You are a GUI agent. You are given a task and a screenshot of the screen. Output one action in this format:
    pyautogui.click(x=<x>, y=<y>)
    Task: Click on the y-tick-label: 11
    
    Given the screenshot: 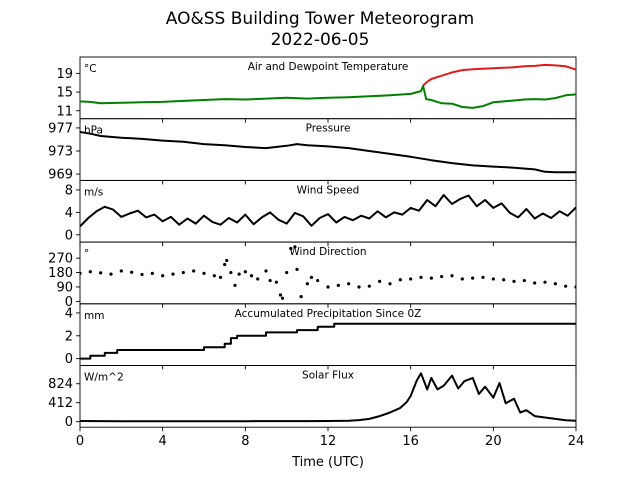 What is the action you would take?
    pyautogui.click(x=64, y=111)
    